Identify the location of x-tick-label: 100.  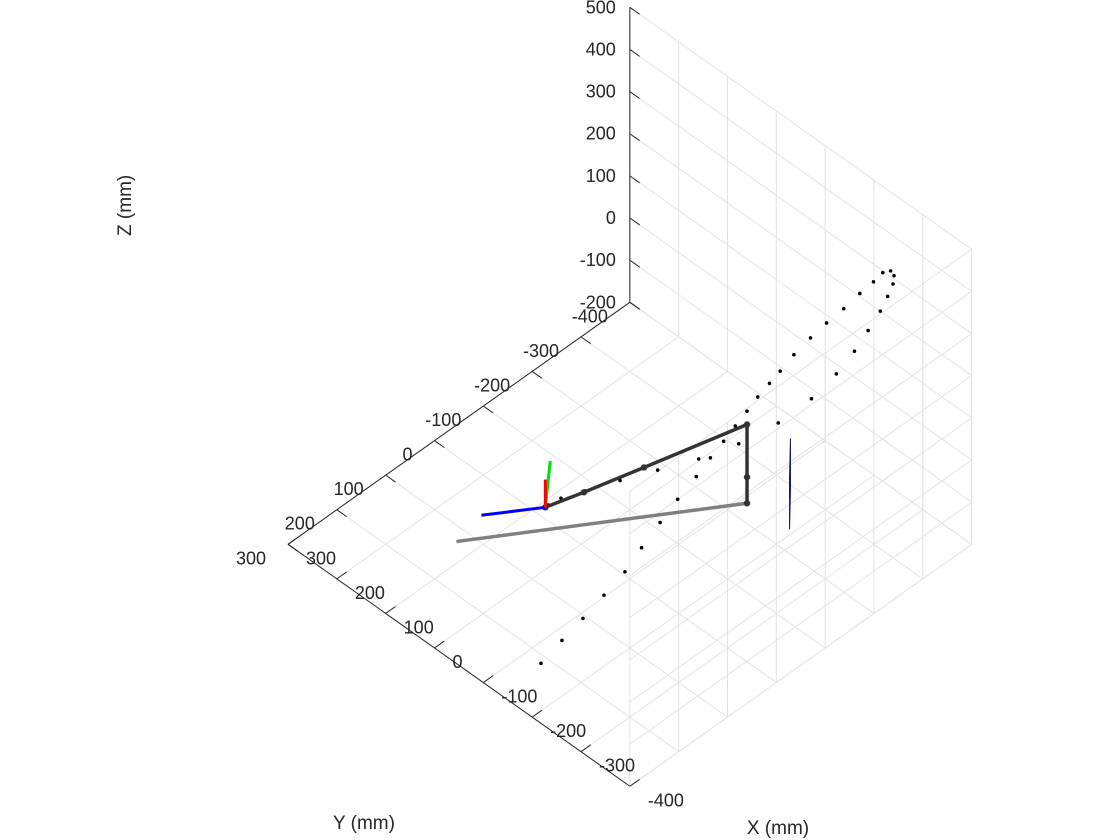
(419, 627).